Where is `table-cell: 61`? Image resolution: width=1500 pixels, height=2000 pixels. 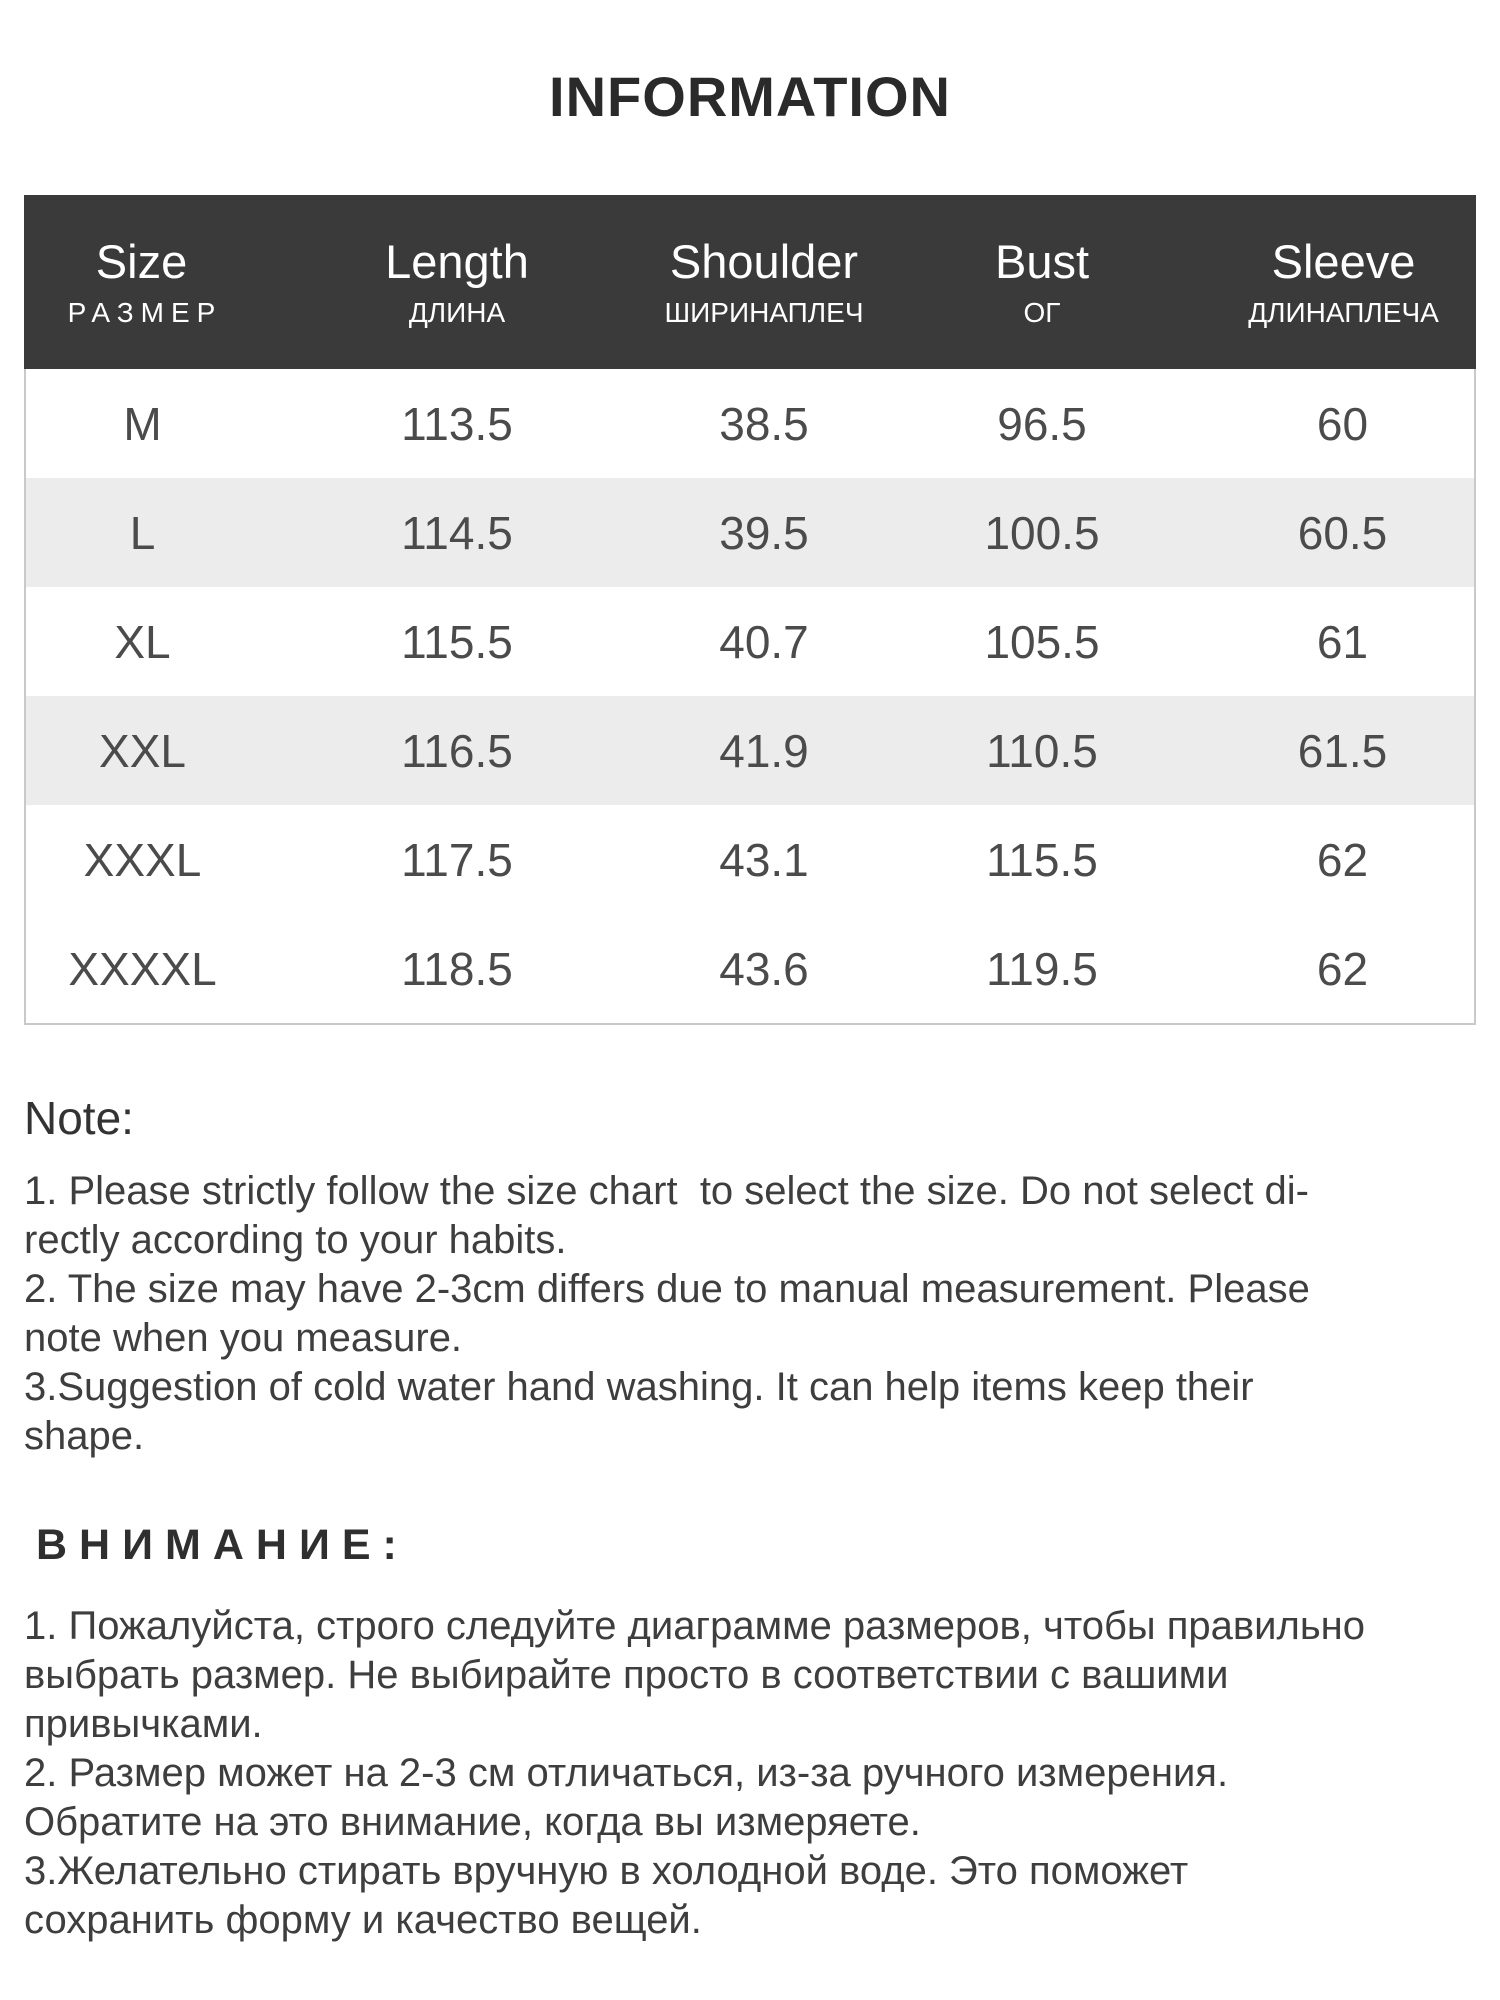
table-cell: 61 is located at coordinates (1342, 641).